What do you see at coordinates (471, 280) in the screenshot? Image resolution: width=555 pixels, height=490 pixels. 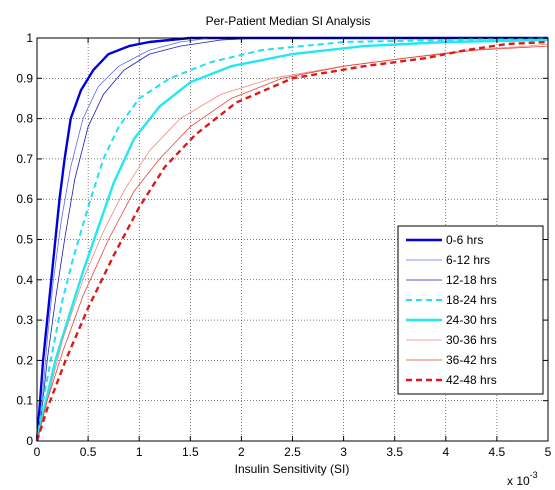 I see `legend-entry: 12-18 hrs` at bounding box center [471, 280].